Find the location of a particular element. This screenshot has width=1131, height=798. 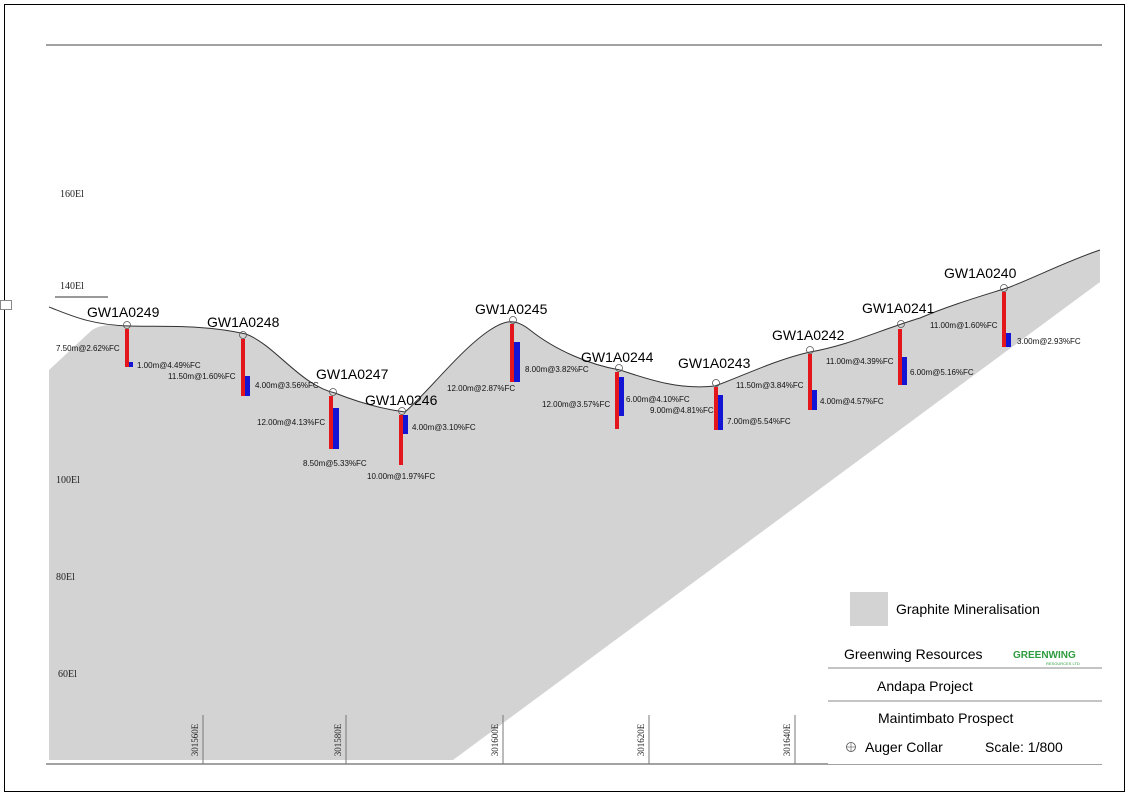

interval-label: 10.00m@1.97%FC is located at coordinates (401, 476).